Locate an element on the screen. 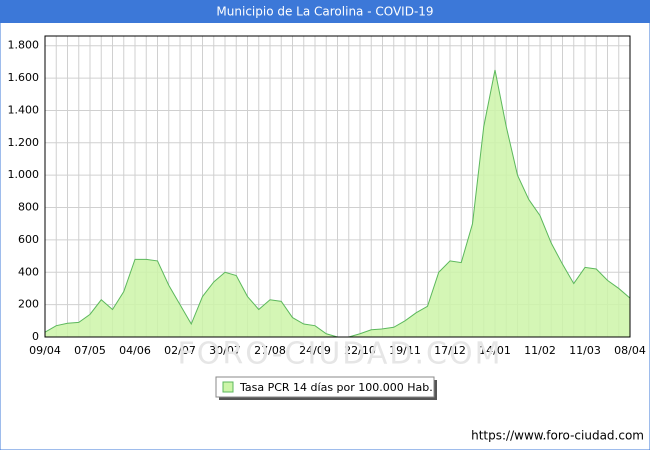  y-tick-label: 1.400 is located at coordinates (24, 109).